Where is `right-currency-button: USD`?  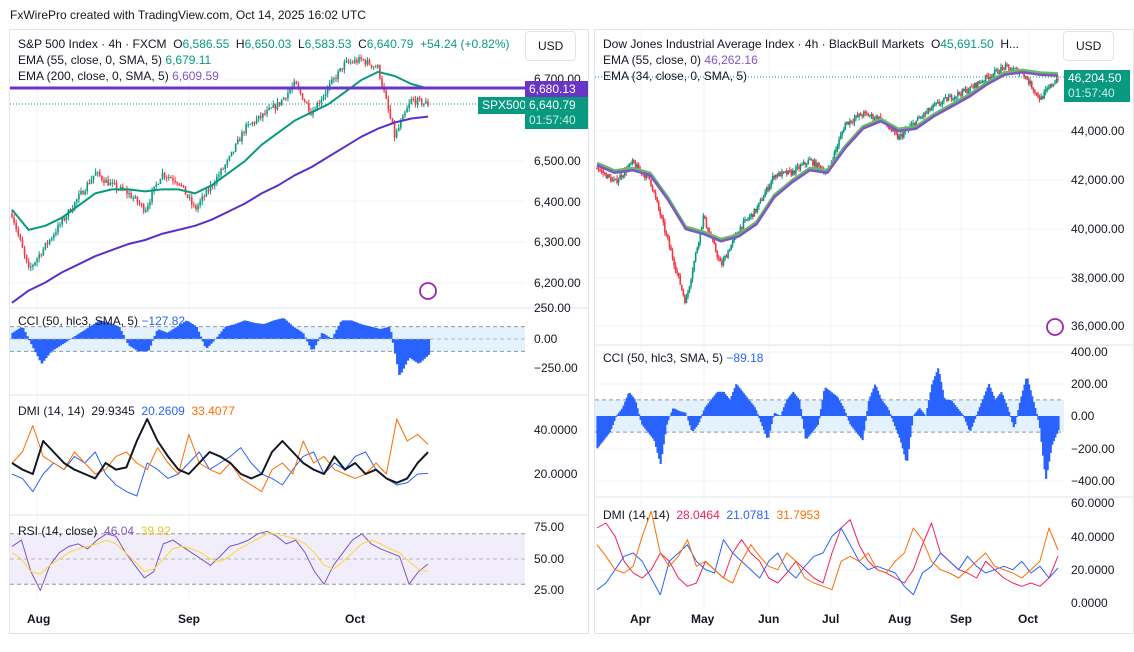
right-currency-button: USD is located at coordinates (1089, 46).